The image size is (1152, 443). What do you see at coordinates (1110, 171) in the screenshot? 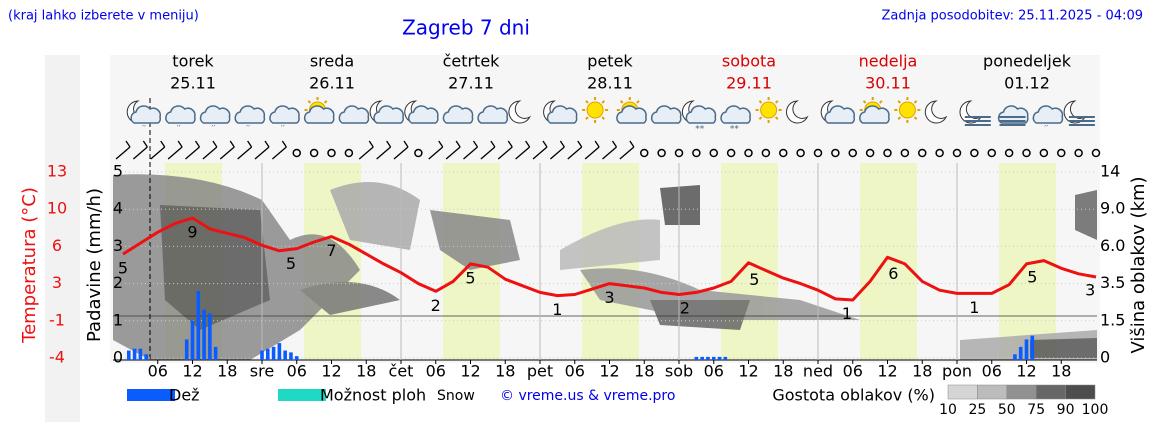
I see `cloud-tick-label: 14` at bounding box center [1110, 171].